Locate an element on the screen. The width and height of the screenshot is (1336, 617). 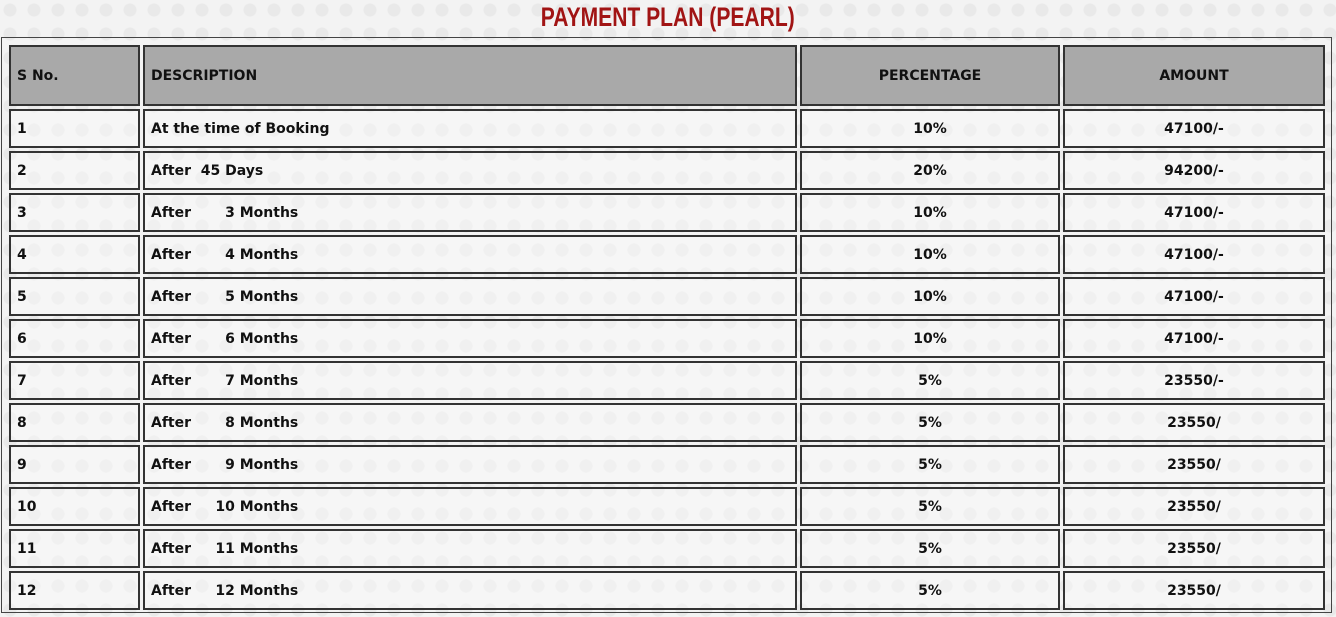
cell-description: After 6 Months is located at coordinates (470, 338).